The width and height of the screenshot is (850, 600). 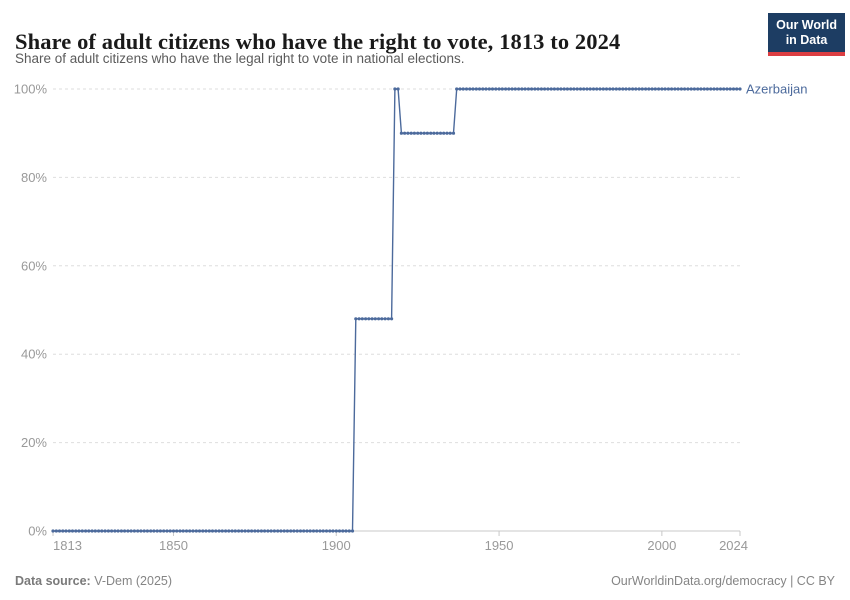 I want to click on y-tick-label-0: 0%, so click(x=37, y=531).